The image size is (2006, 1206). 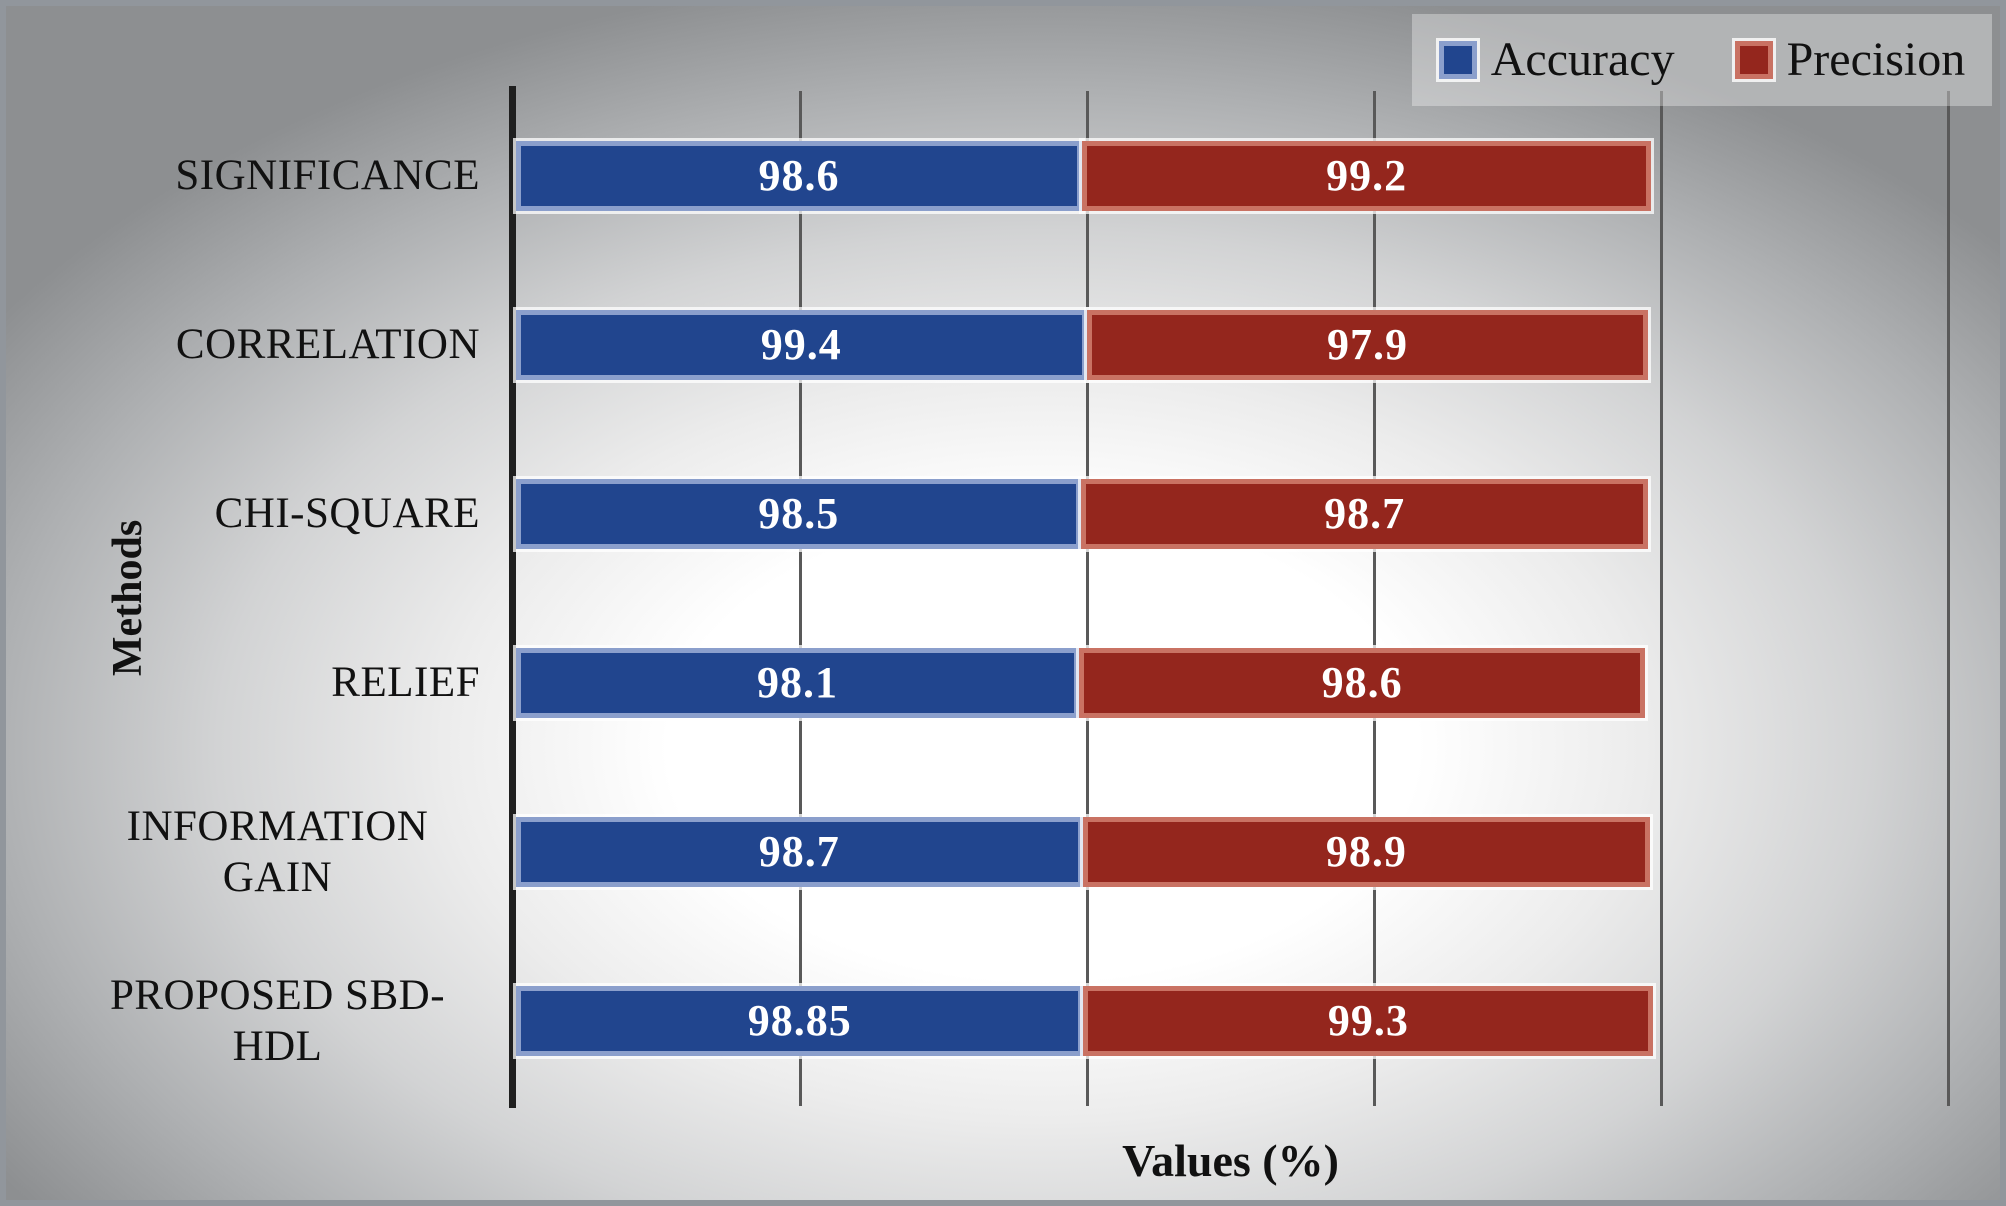 What do you see at coordinates (1753, 60) in the screenshot?
I see `precision-swatch-icon` at bounding box center [1753, 60].